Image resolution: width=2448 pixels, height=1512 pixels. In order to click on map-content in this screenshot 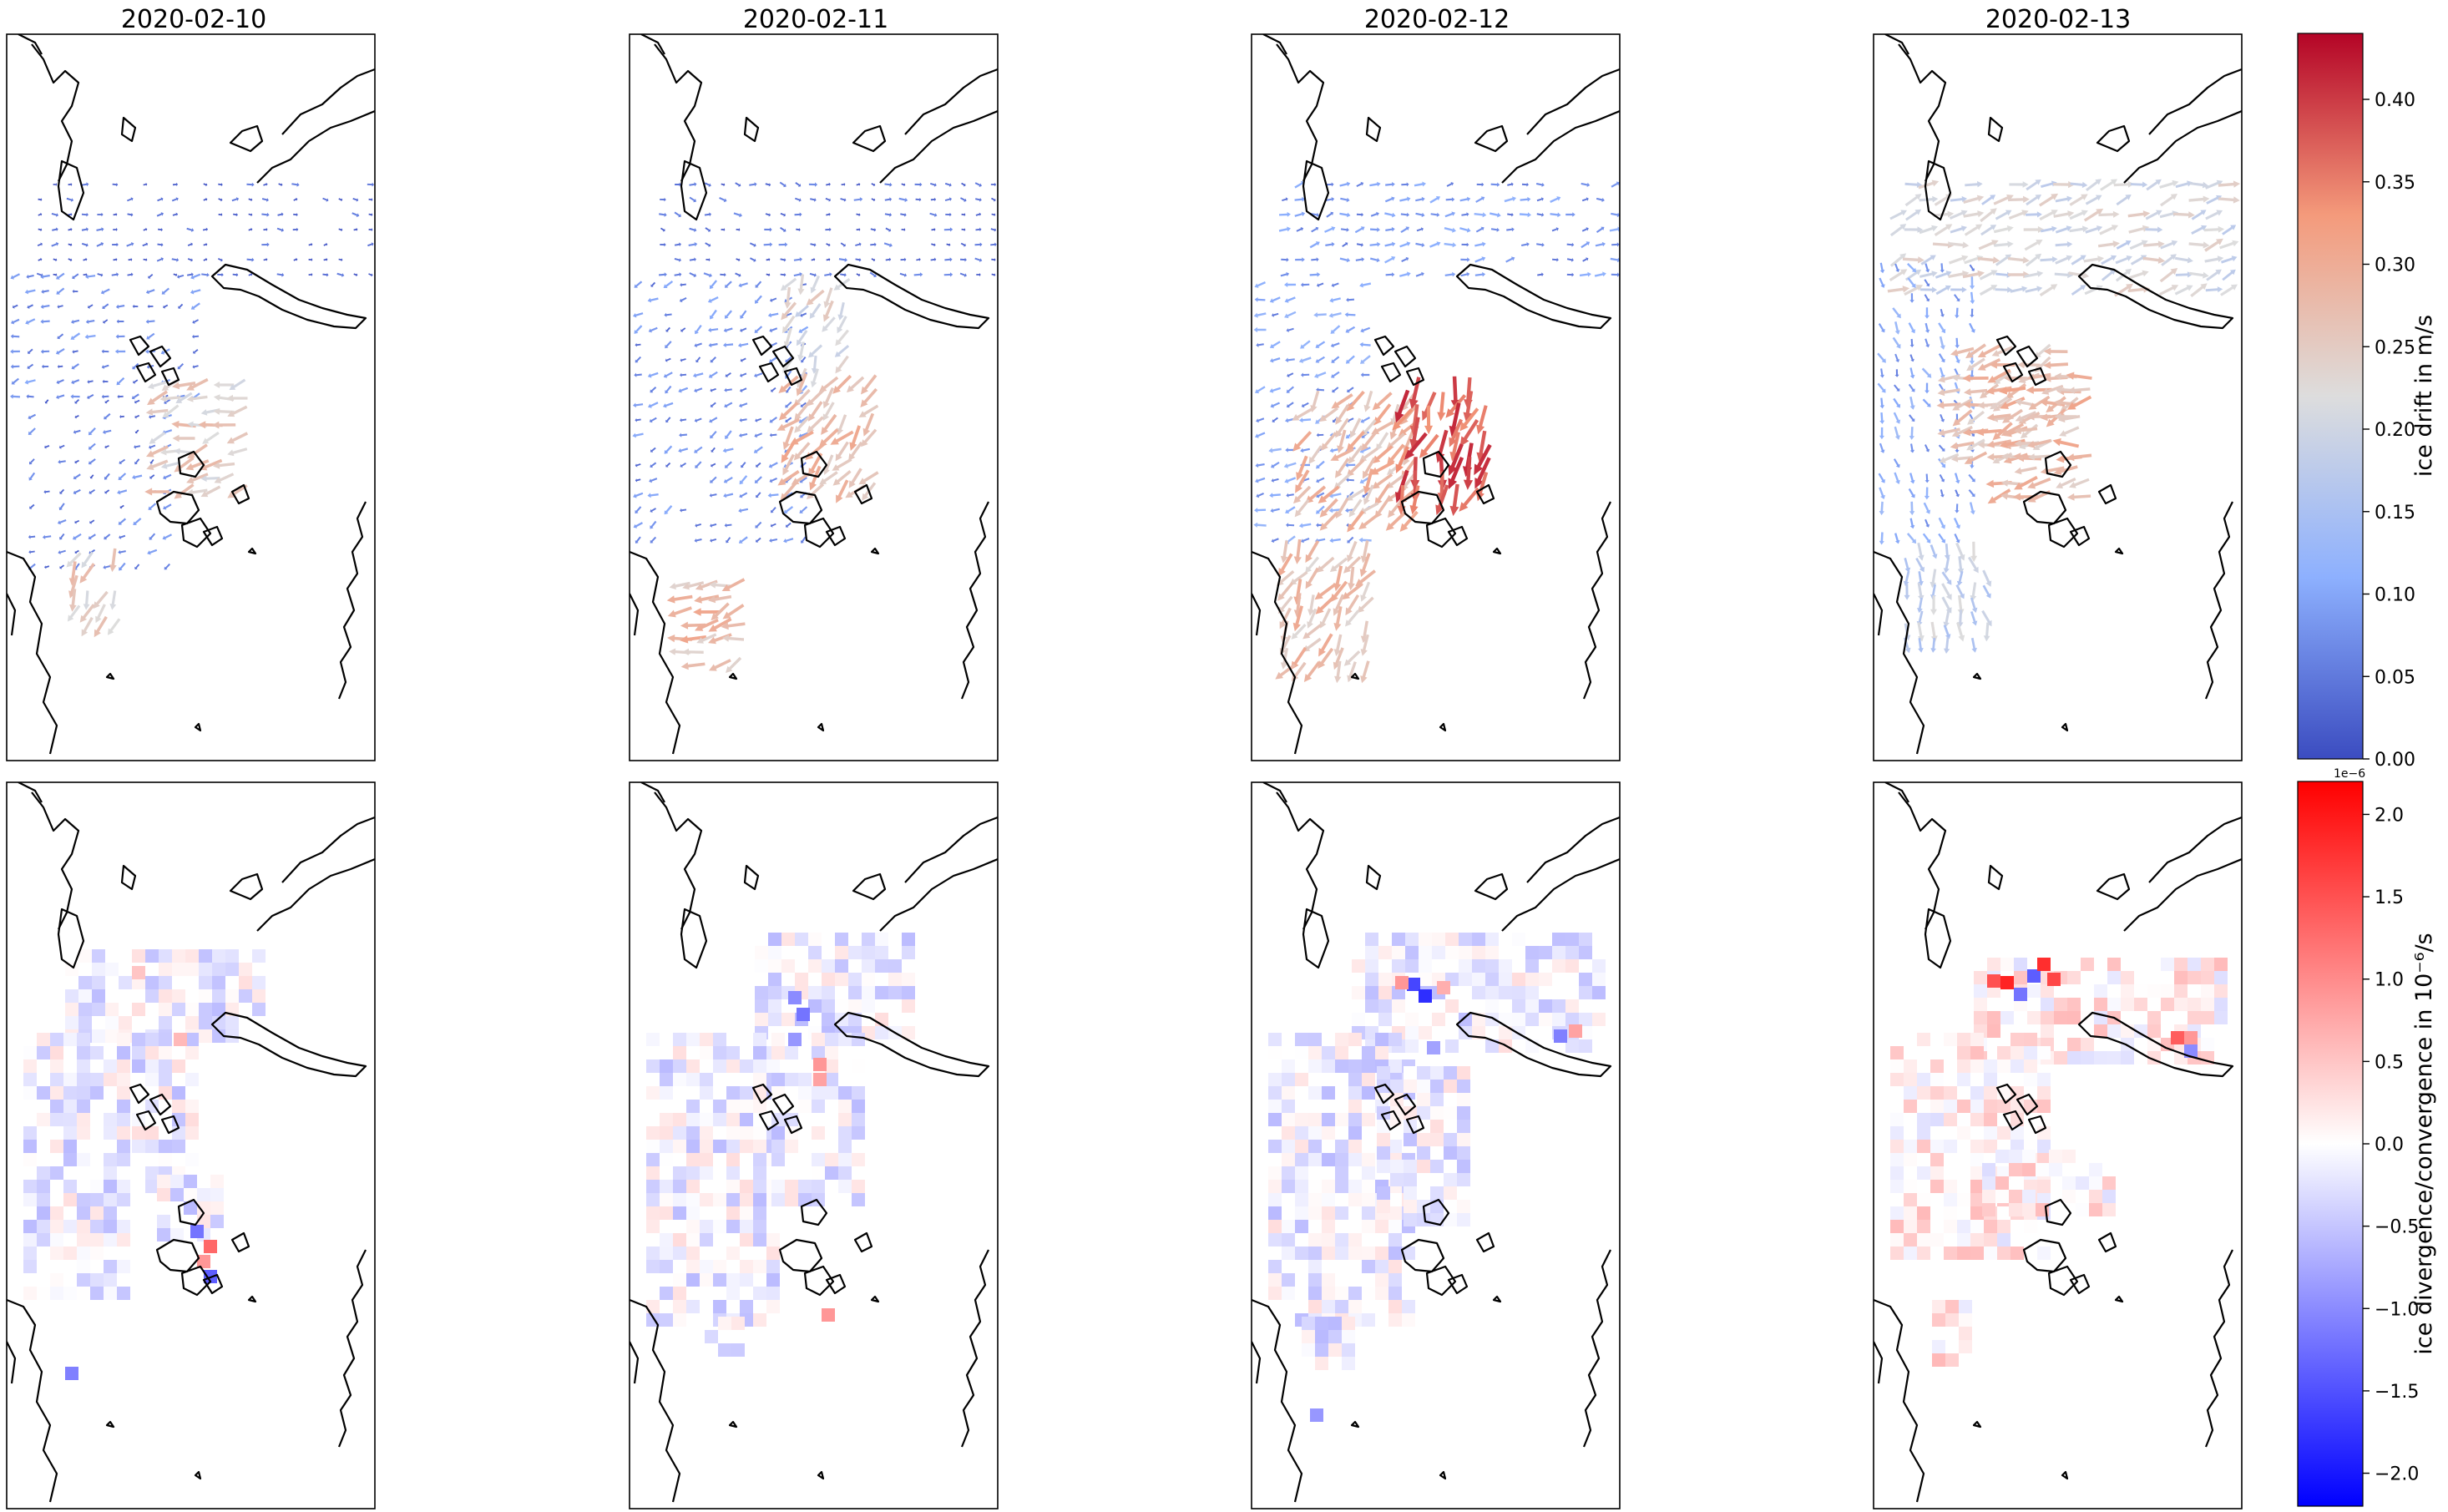, I will do `click(2058, 395)`.